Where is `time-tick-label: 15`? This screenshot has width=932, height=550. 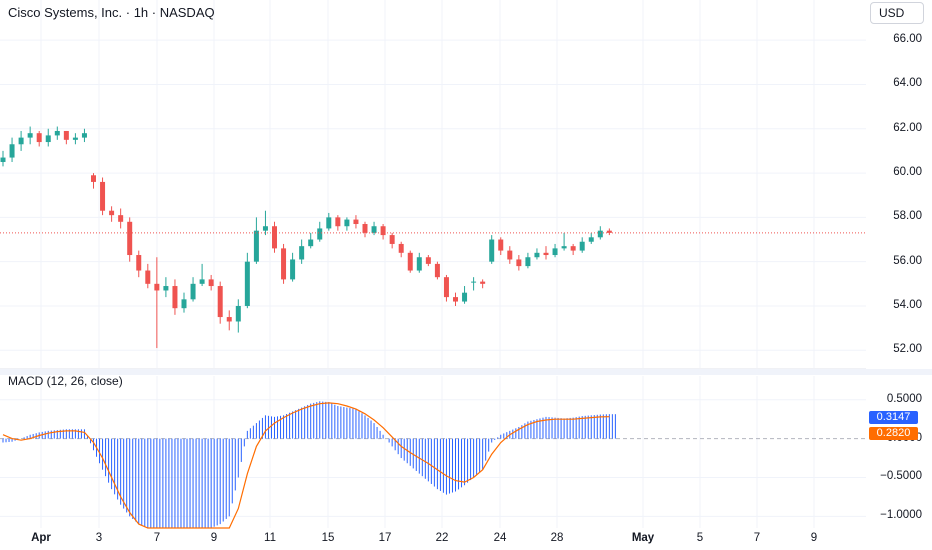 time-tick-label: 15 is located at coordinates (328, 538).